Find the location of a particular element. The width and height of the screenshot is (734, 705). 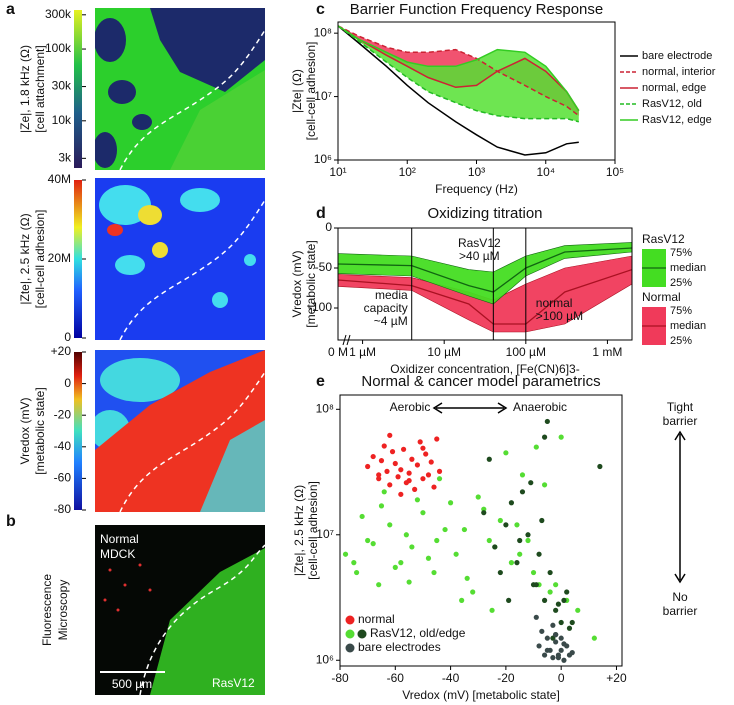

colorbar-tick-label: -60 is located at coordinates (63, 478).